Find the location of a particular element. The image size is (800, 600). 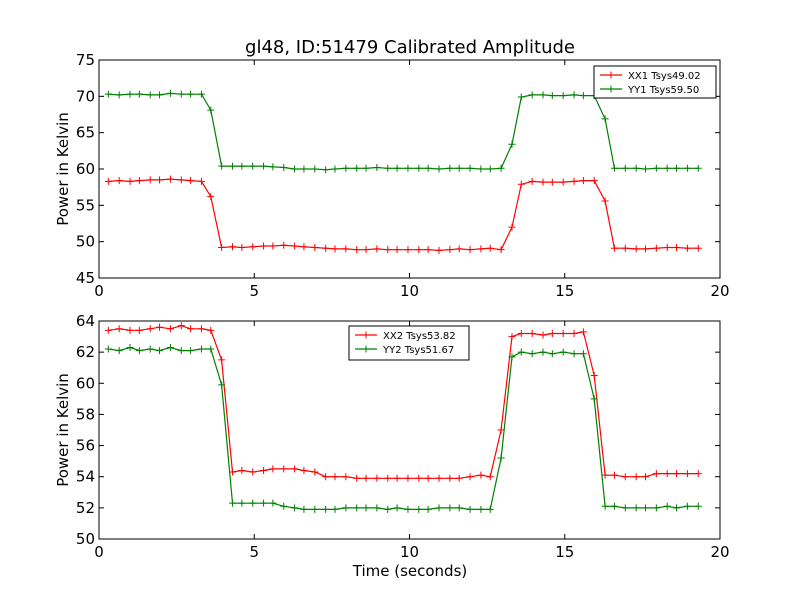

legend-marker is located at coordinates (611, 89).